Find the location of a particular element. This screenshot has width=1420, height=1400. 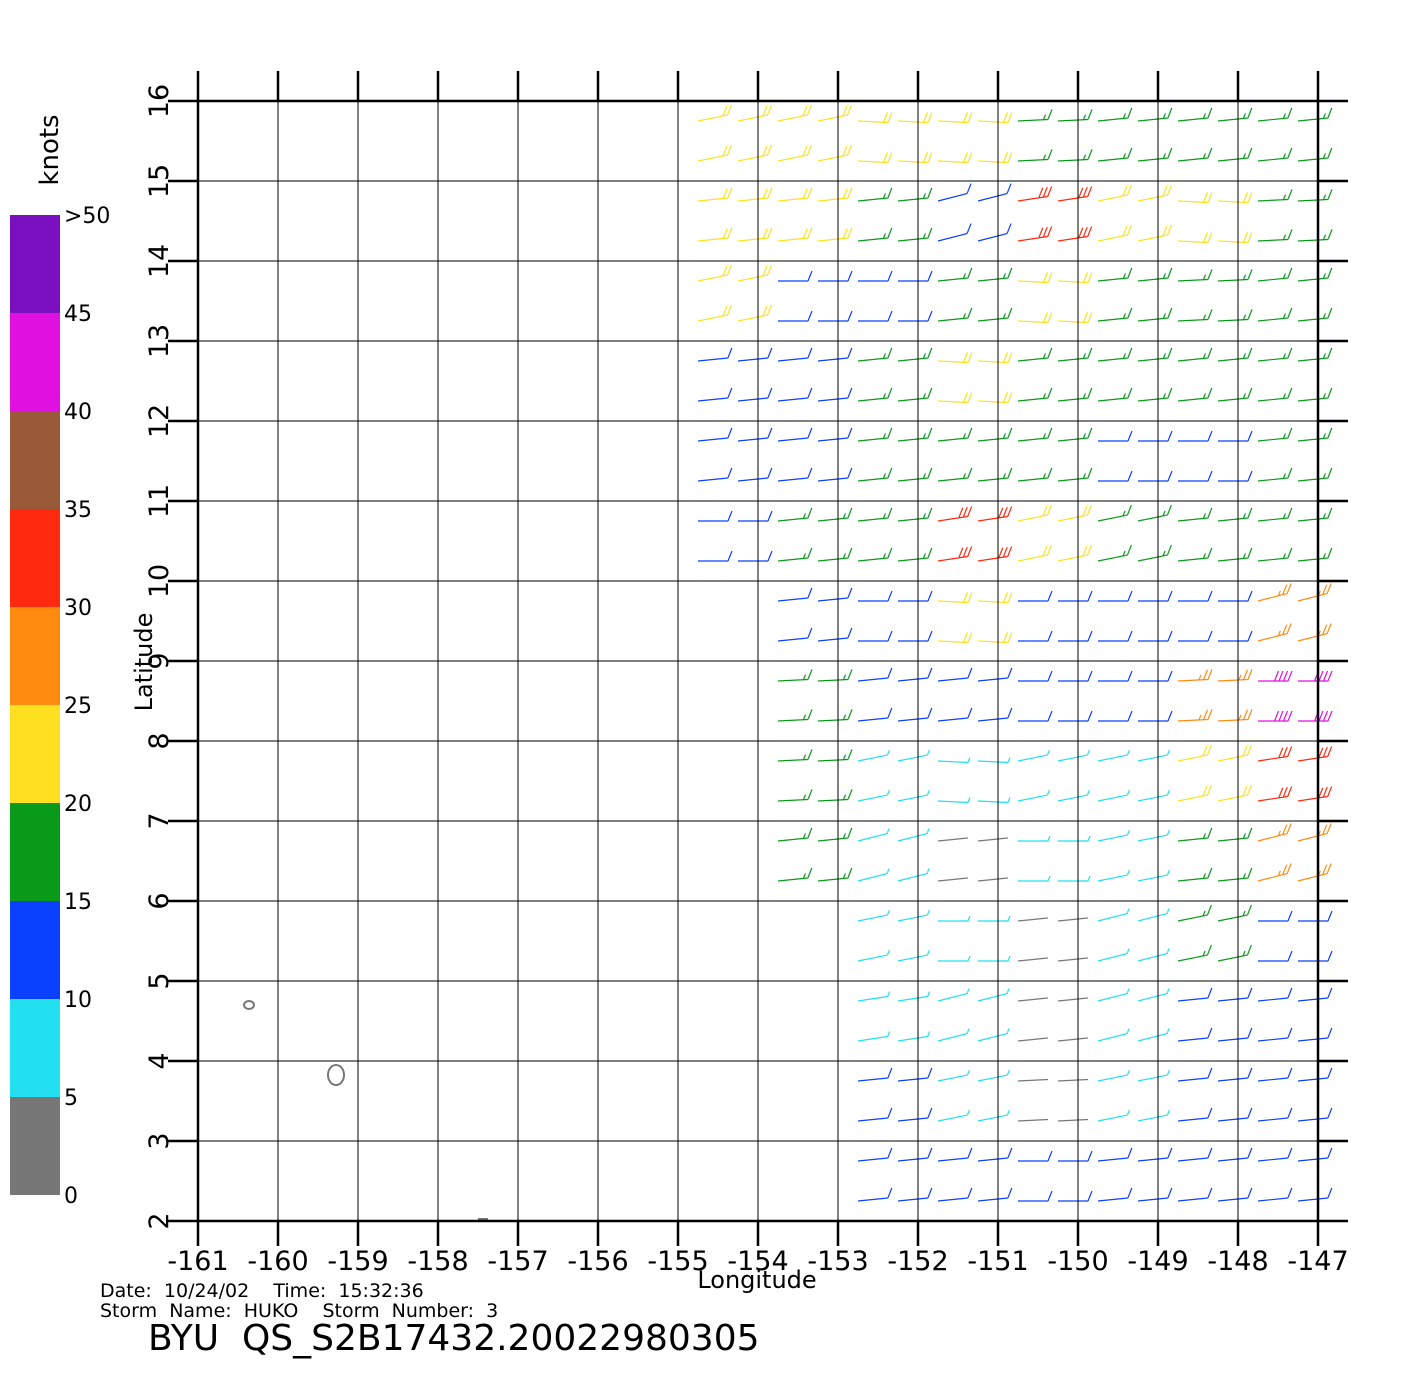

colorbar-tick-label: 10 is located at coordinates (78, 1000).